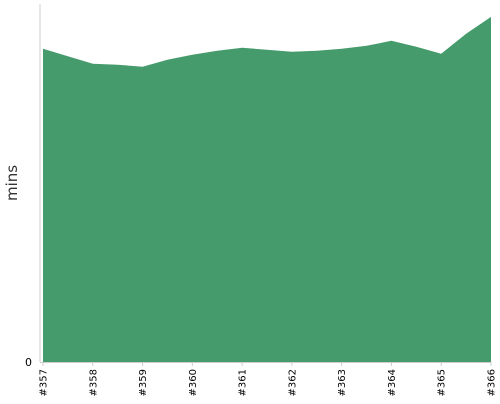  Describe the element at coordinates (492, 382) in the screenshot. I see `x-tick-label: #366` at that location.